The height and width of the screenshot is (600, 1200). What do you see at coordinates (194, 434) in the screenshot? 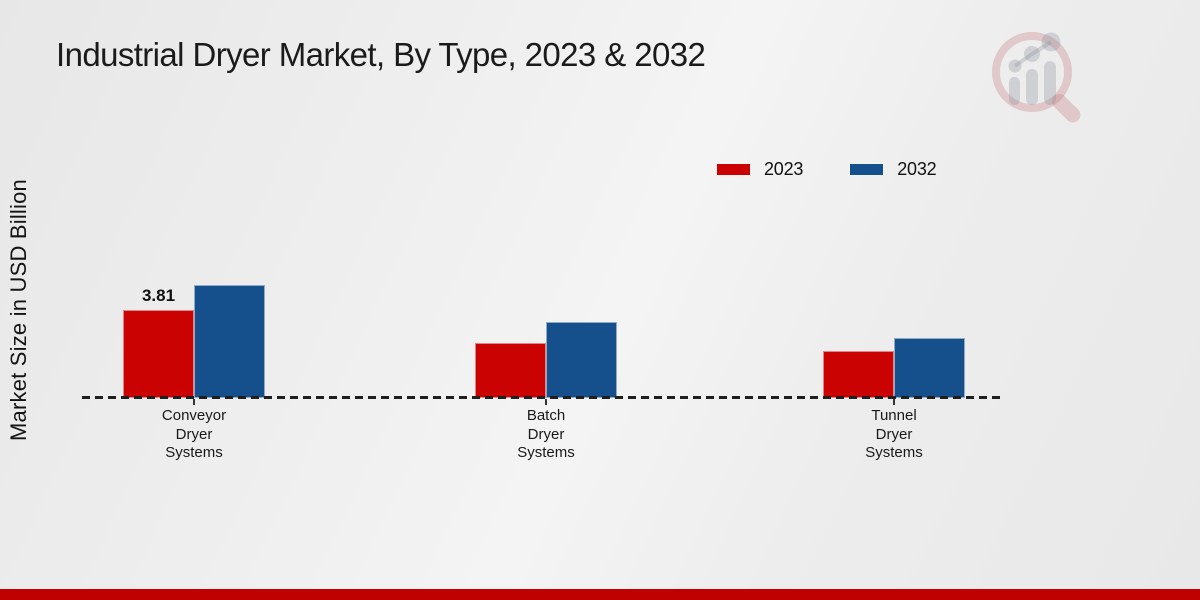
I see `x-axis-label-conveyor-dryer-systems: Conveyor Dryer Systems` at bounding box center [194, 434].